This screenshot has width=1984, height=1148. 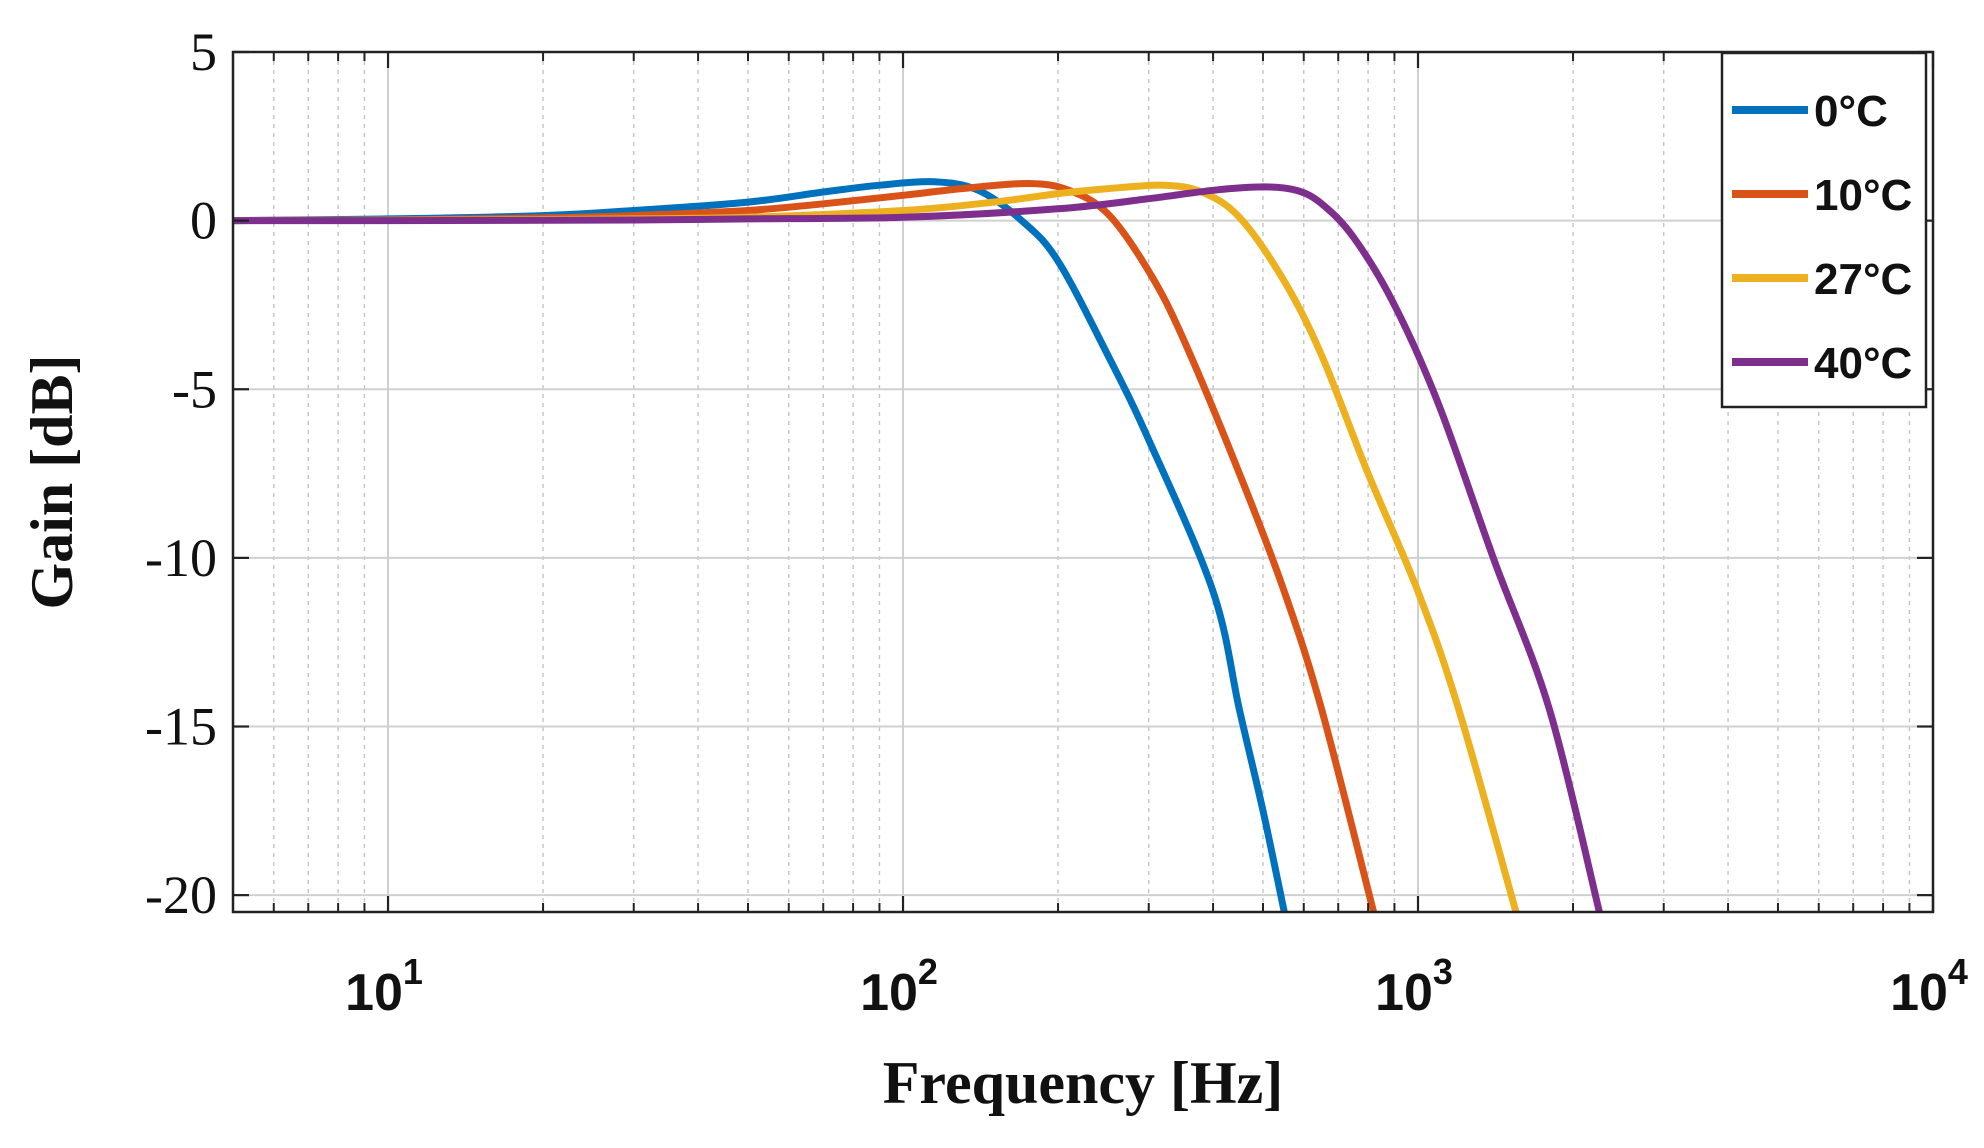 I want to click on legend-label: 40°C, so click(x=1863, y=363).